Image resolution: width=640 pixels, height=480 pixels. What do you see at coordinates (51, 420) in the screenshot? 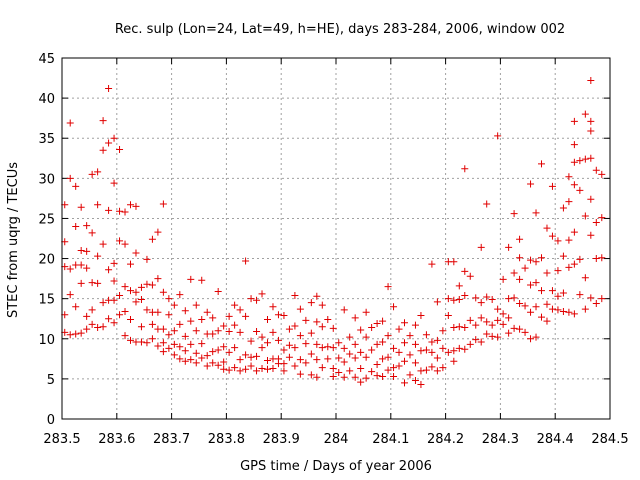
I see `y-tick-label: 0` at bounding box center [51, 420].